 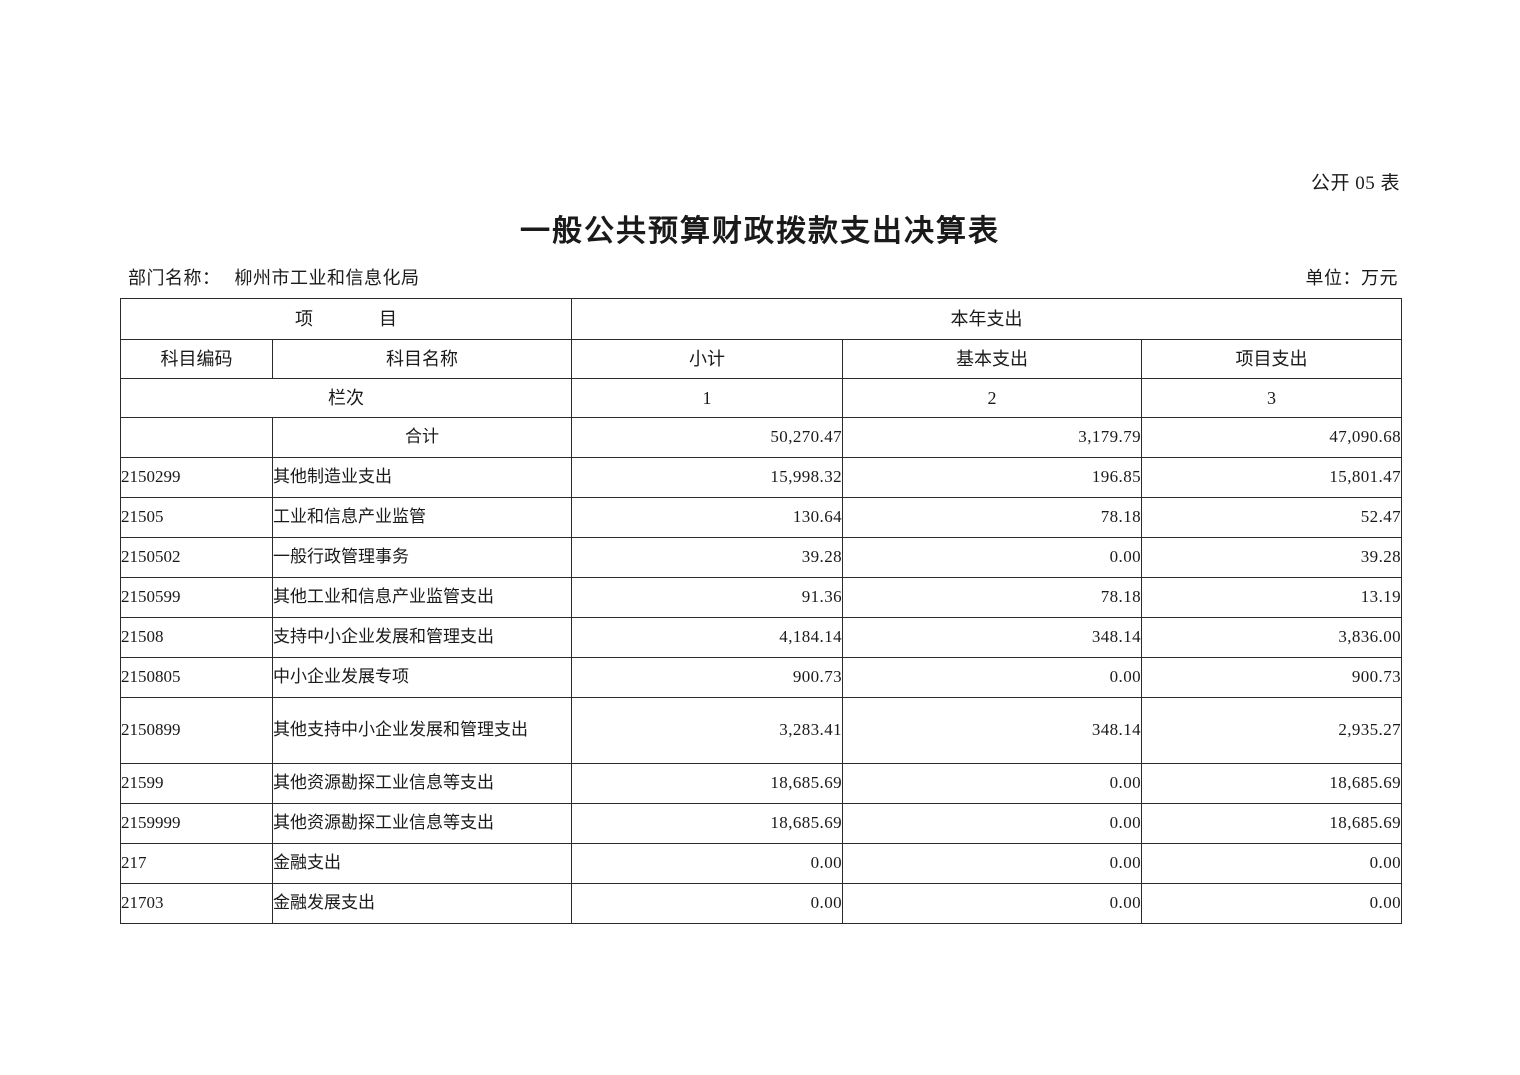 I want to click on table-header-col-row: 科目编码 科目名称 小计 基本支出 项目支出, so click(x=761, y=359).